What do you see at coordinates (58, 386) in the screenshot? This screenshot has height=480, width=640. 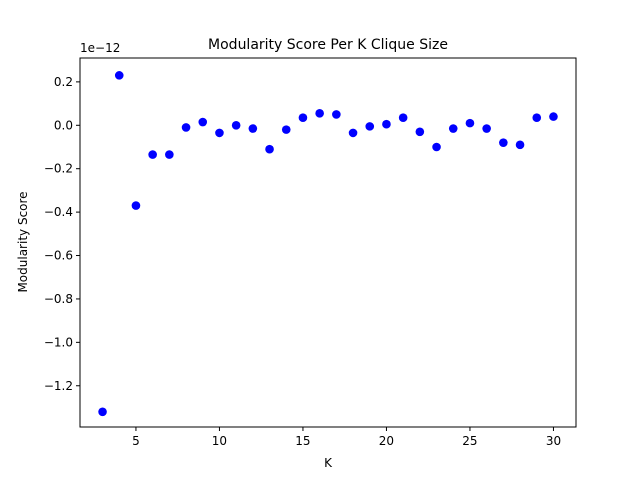 I see `y-tick-label: −1.2` at bounding box center [58, 386].